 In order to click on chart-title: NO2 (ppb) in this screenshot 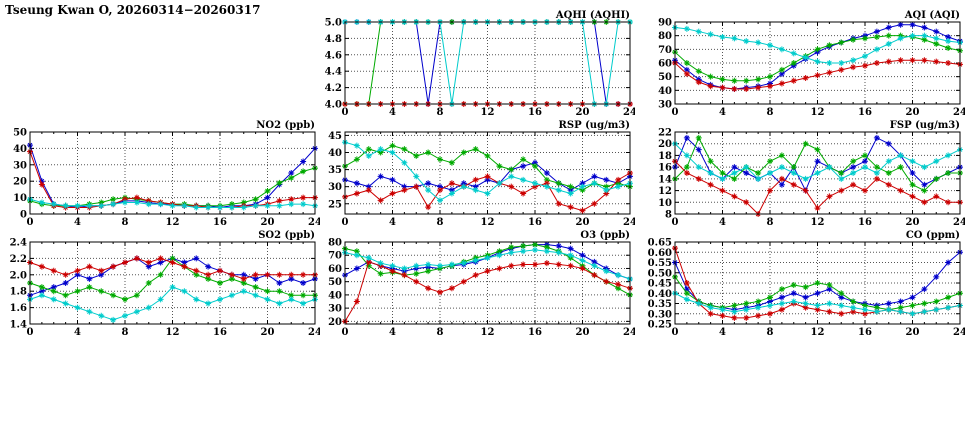, I will do `click(285, 125)`.